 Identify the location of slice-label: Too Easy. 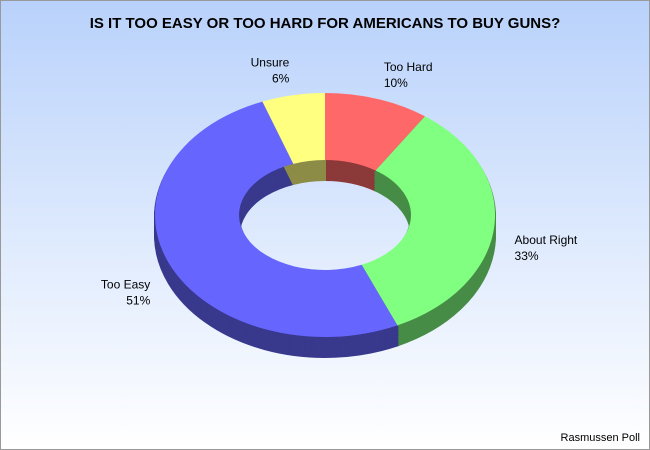
(125, 284).